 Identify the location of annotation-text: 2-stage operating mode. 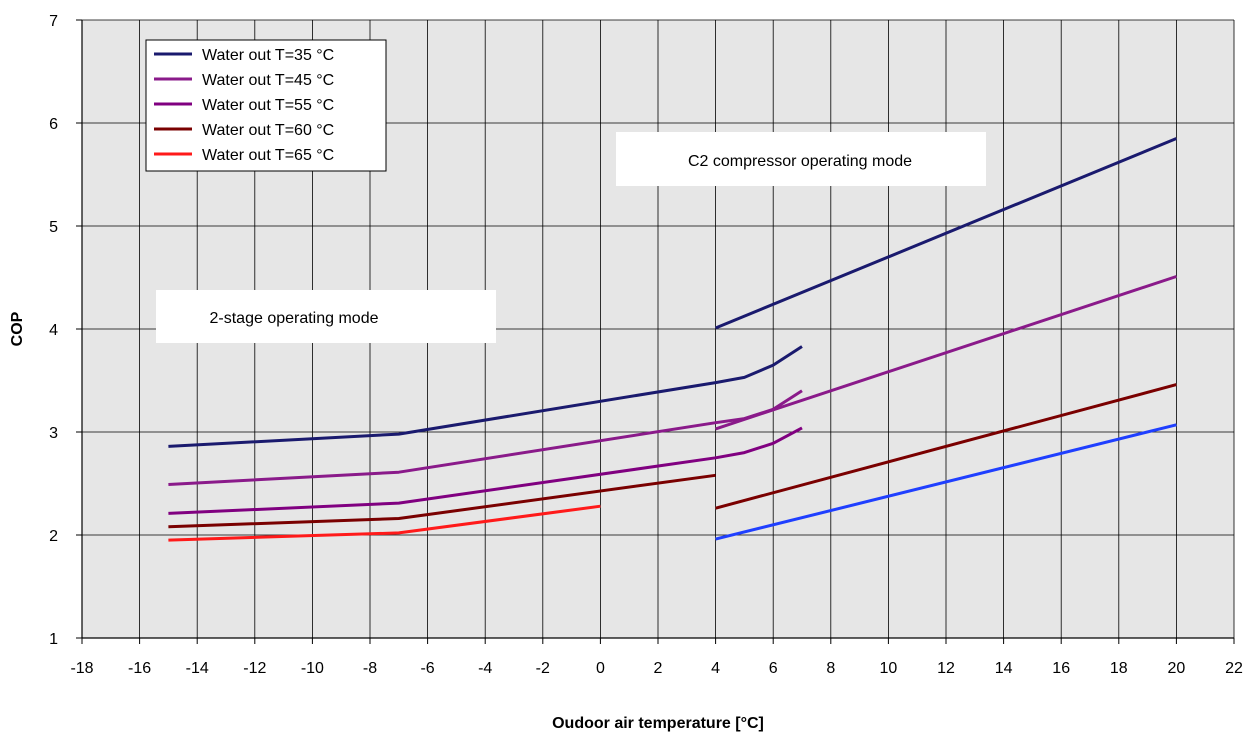
(294, 318).